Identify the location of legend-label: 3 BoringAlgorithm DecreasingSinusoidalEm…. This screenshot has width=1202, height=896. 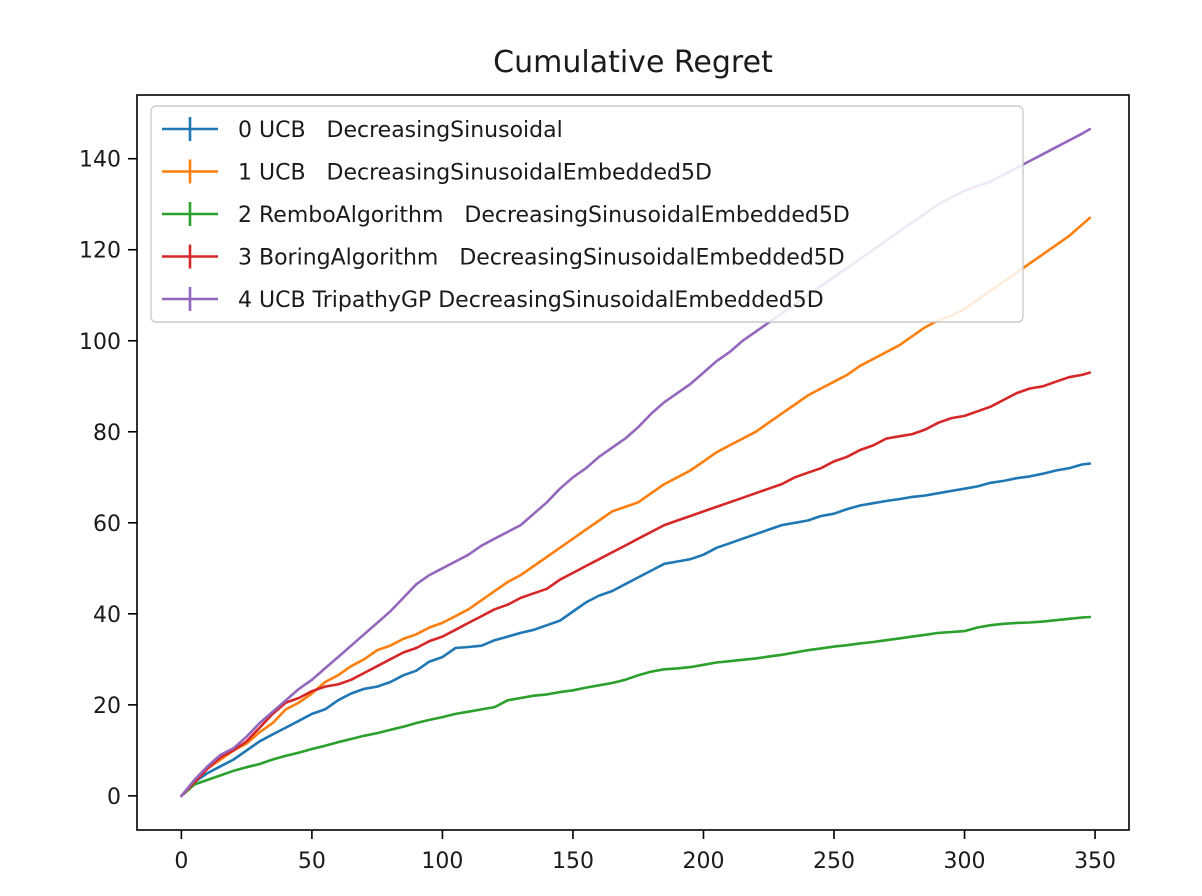
(541, 258).